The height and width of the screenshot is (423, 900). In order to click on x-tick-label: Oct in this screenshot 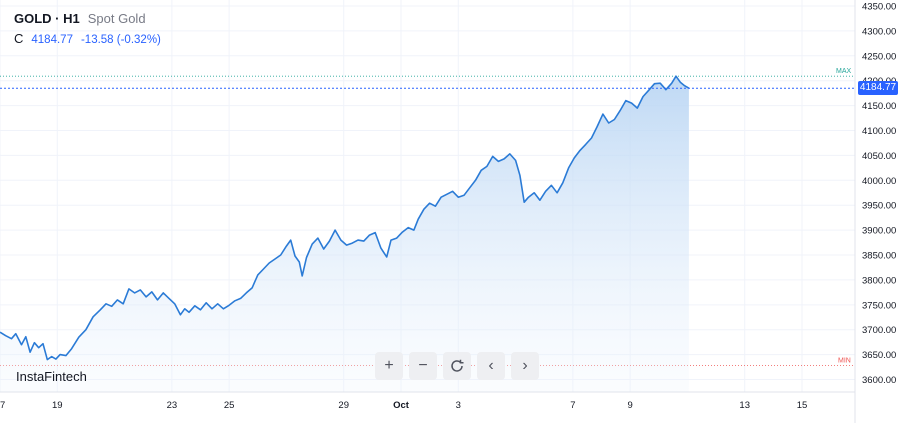, I will do `click(401, 405)`.